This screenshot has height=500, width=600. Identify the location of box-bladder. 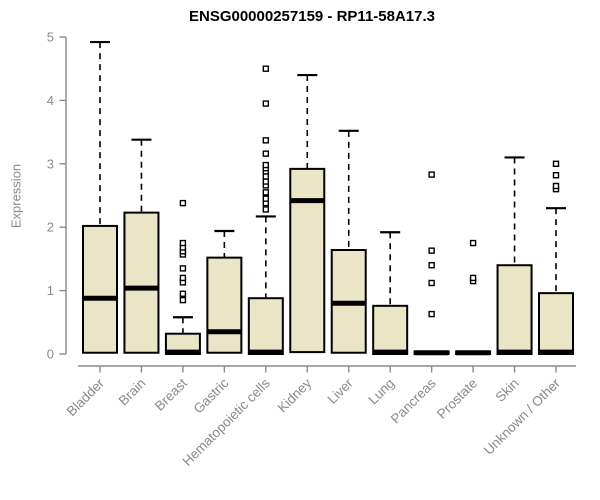
(100, 289).